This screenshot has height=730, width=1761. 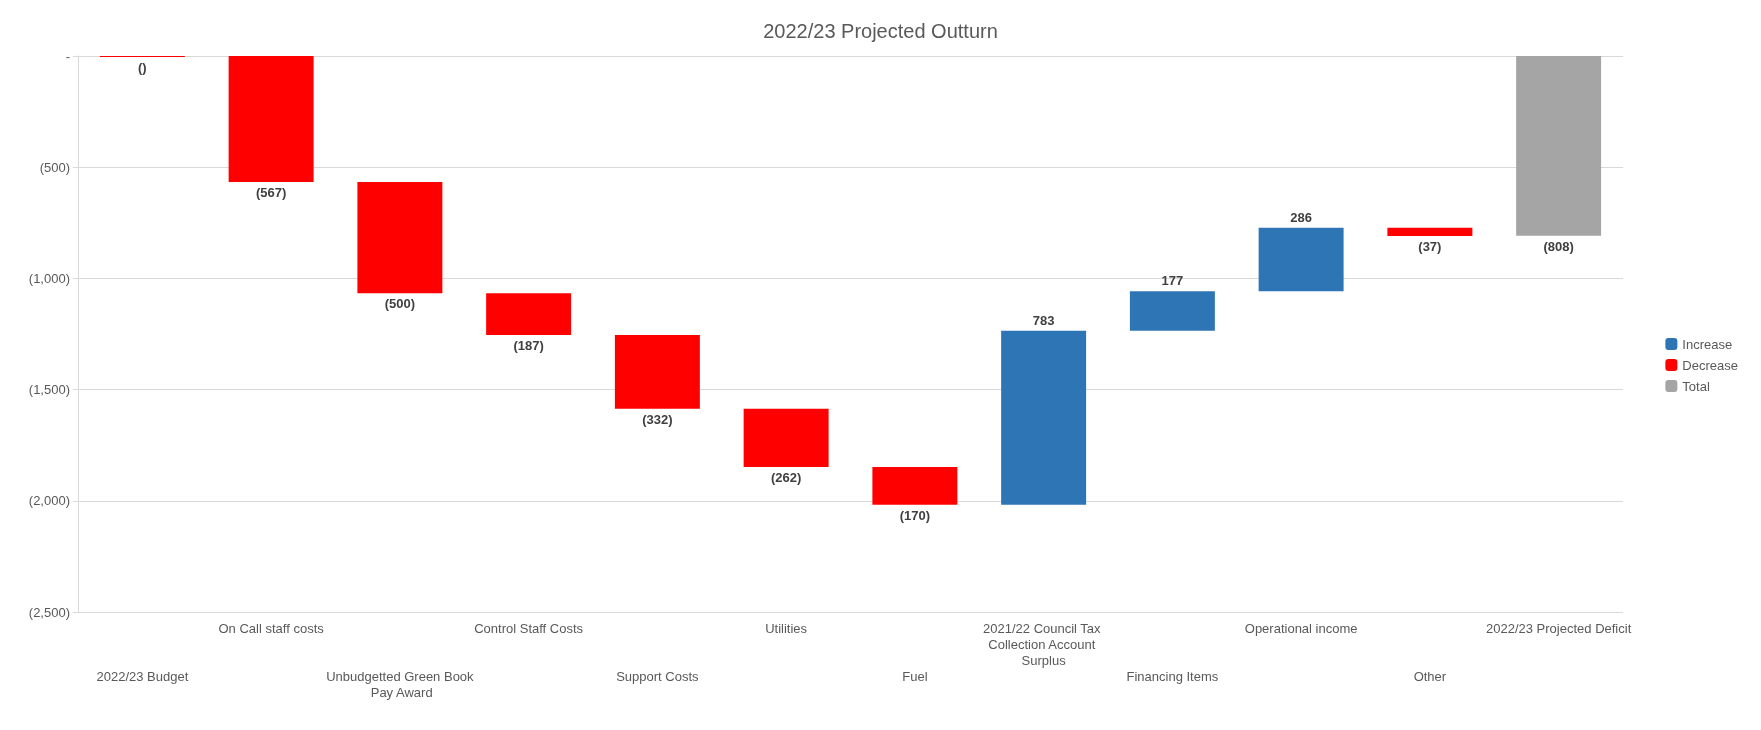 What do you see at coordinates (49, 612) in the screenshot?
I see `y-tick-label: (2,500)` at bounding box center [49, 612].